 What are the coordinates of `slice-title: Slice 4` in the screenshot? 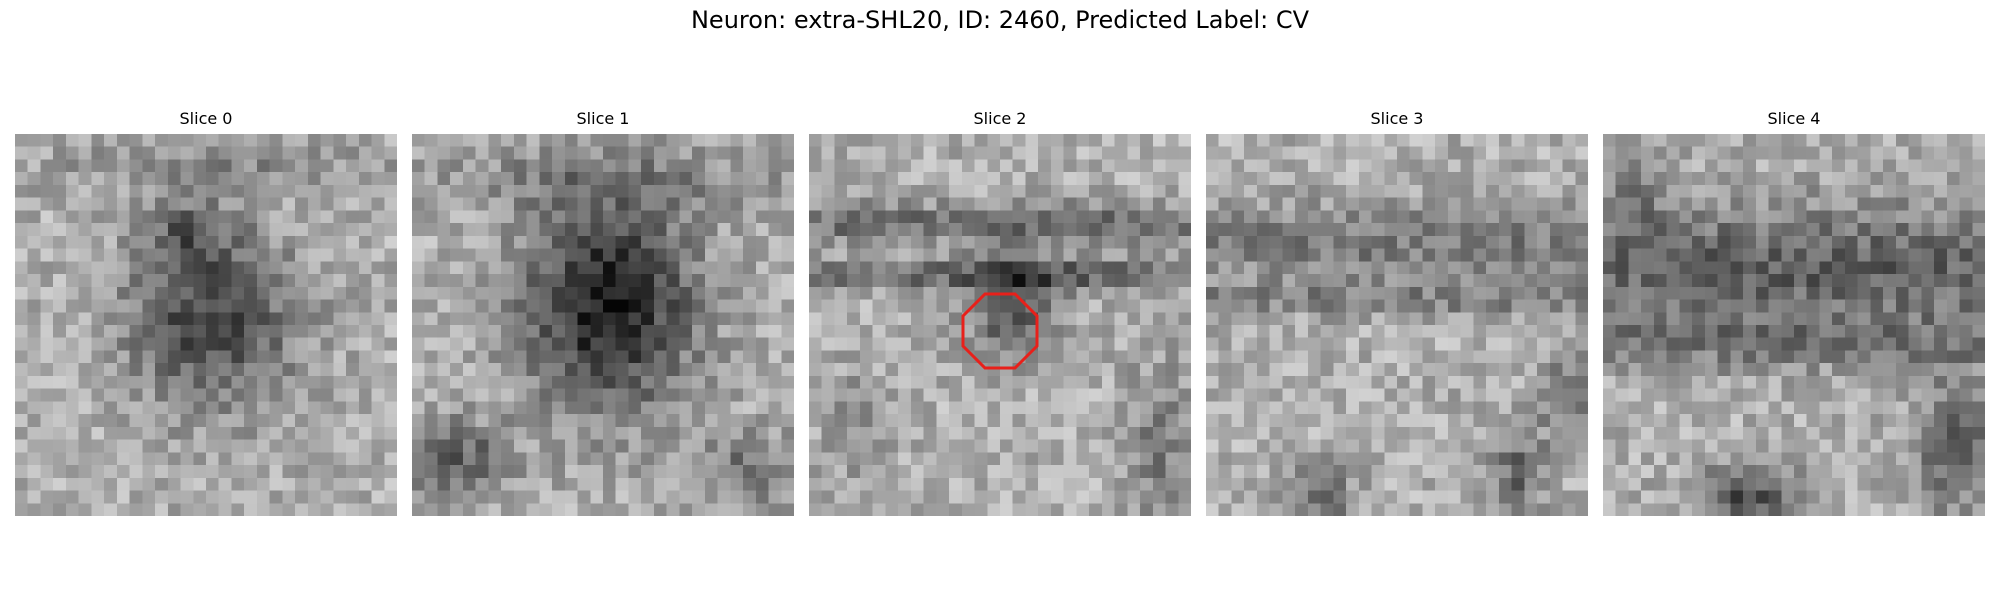 It's located at (1794, 118).